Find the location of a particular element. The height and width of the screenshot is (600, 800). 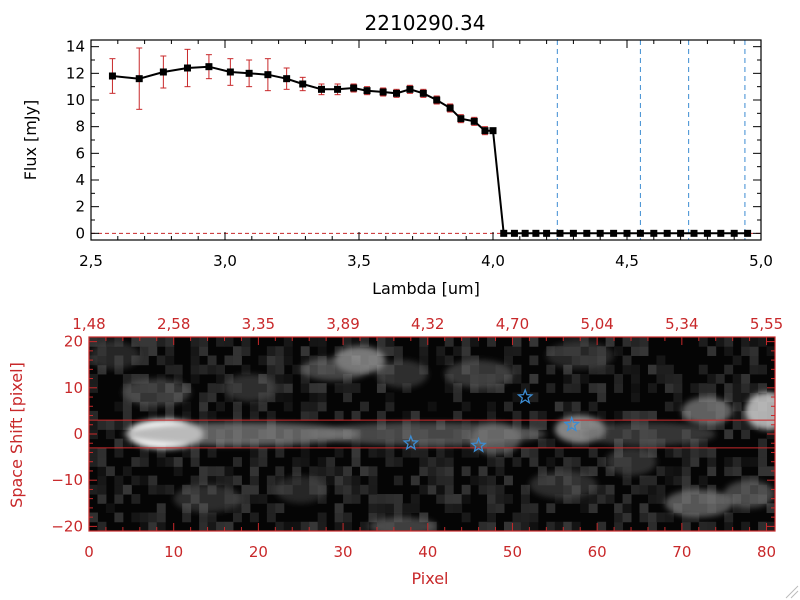

x-tick-label: 50 is located at coordinates (512, 552).